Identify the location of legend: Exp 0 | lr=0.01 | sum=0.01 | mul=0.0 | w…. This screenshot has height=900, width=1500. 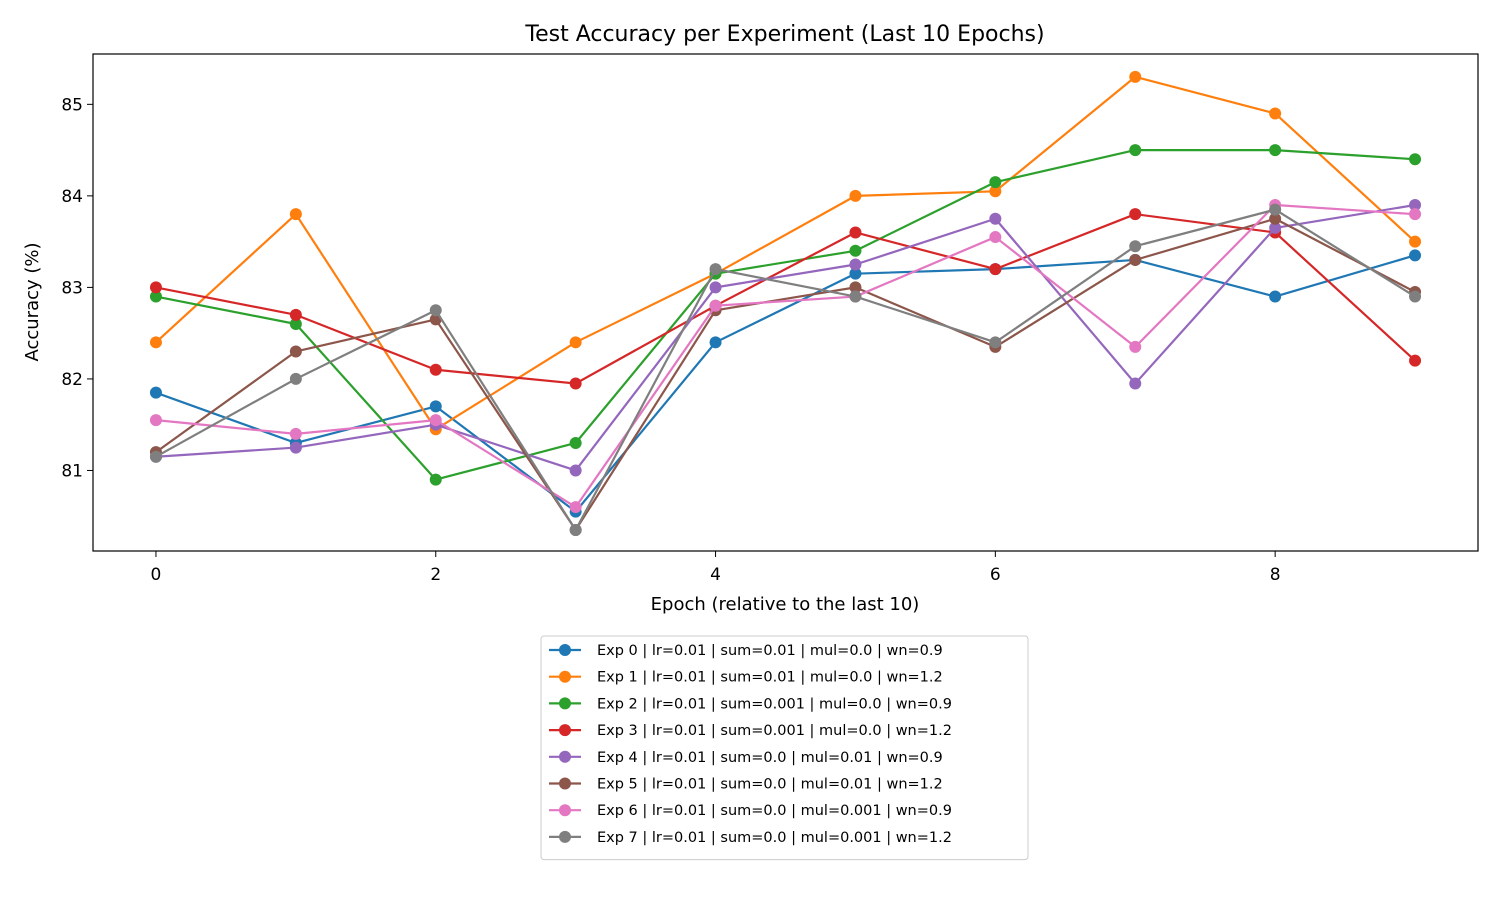
(784, 748).